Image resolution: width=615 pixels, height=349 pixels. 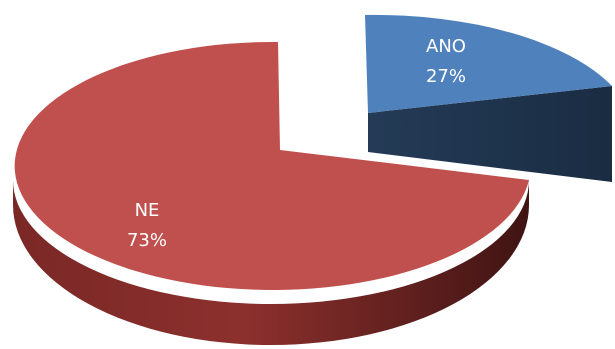 What do you see at coordinates (446, 46) in the screenshot?
I see `slice-ano-label: ANO` at bounding box center [446, 46].